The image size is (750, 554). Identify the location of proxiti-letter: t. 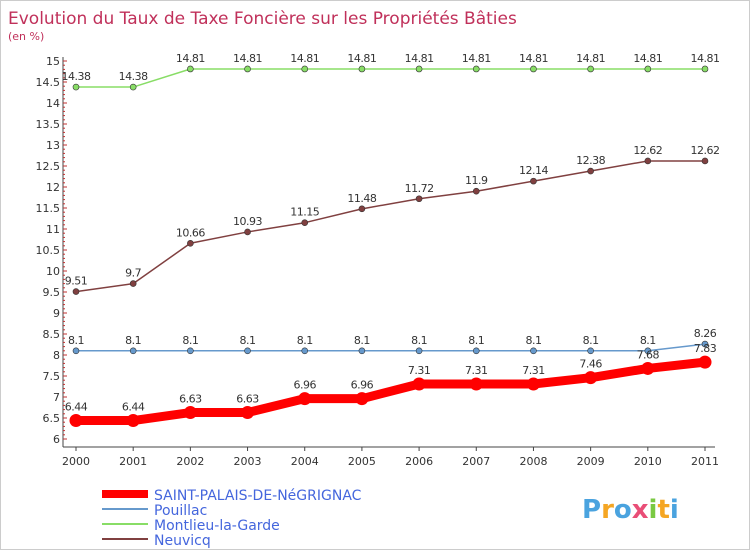
(663, 510).